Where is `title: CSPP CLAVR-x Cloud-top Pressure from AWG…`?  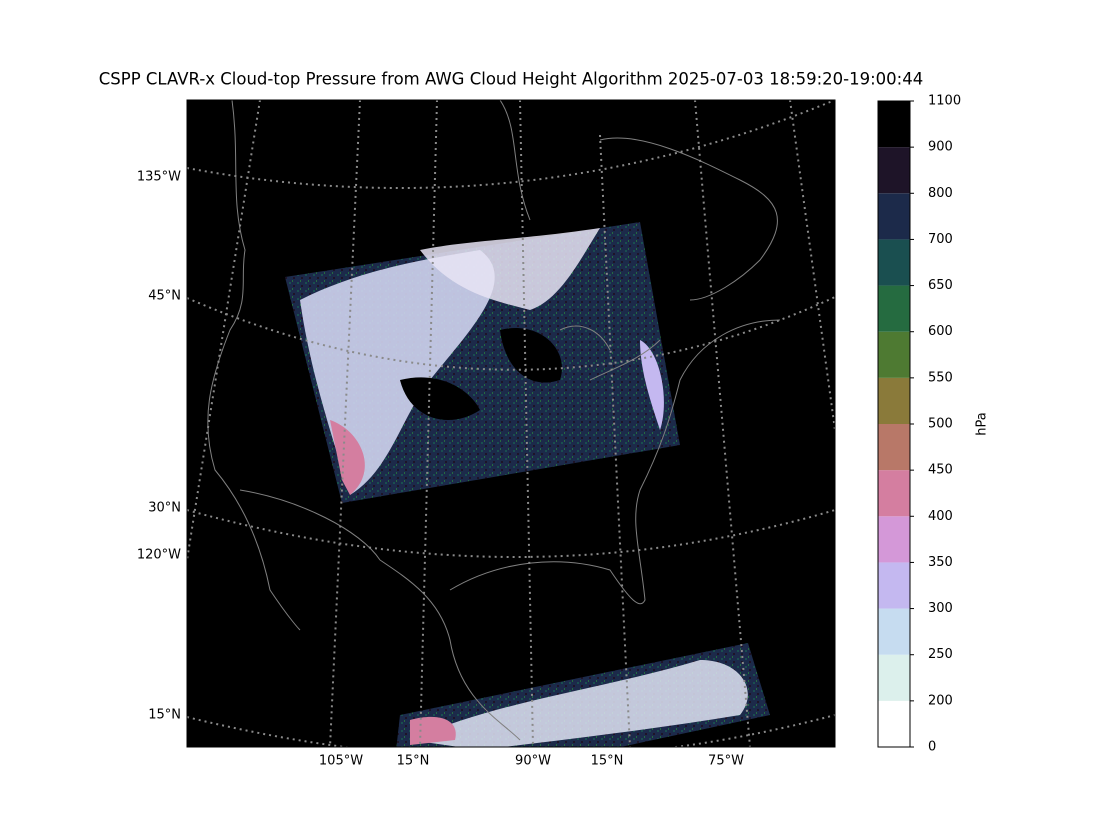
title: CSPP CLAVR-x Cloud-top Pressure from AWG… is located at coordinates (511, 79).